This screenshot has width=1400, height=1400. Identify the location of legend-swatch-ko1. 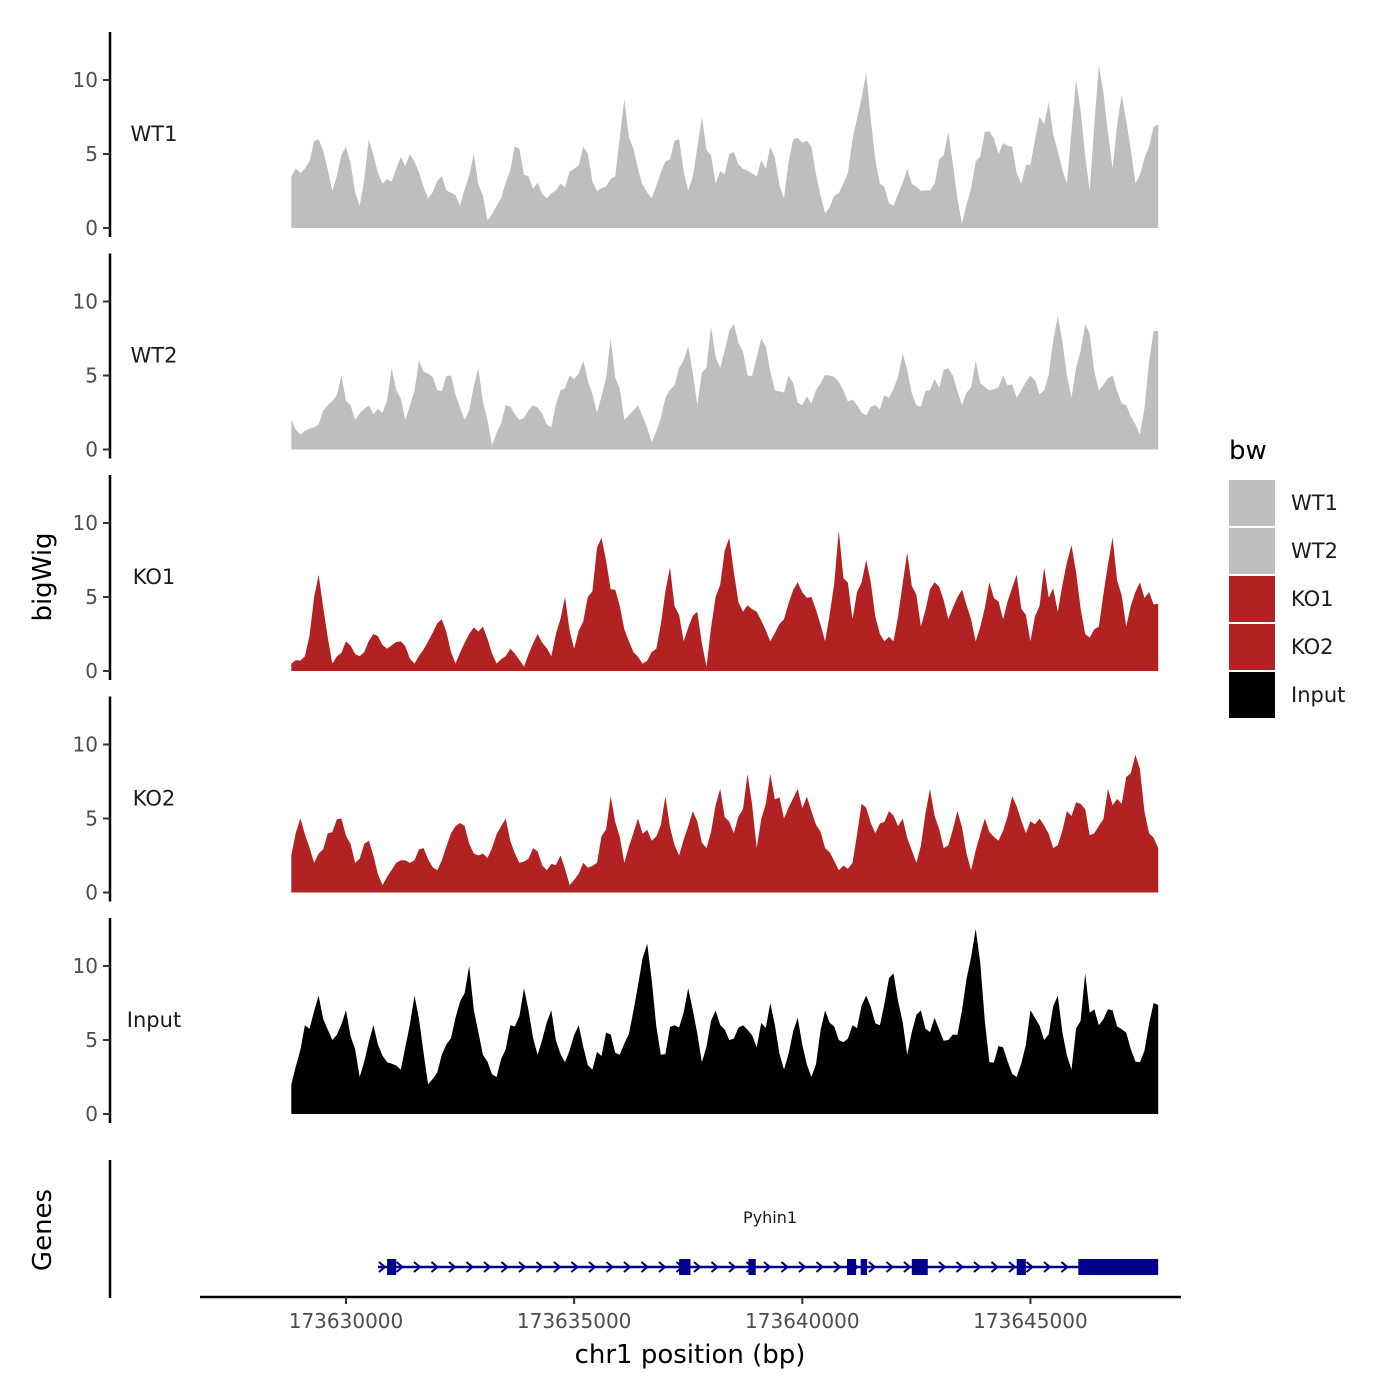
(1252, 599).